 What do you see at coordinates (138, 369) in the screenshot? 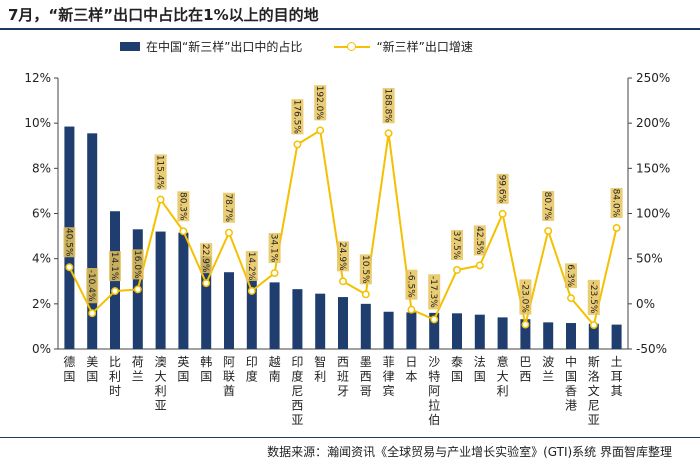
I see `category-label: 荷兰` at bounding box center [138, 369].